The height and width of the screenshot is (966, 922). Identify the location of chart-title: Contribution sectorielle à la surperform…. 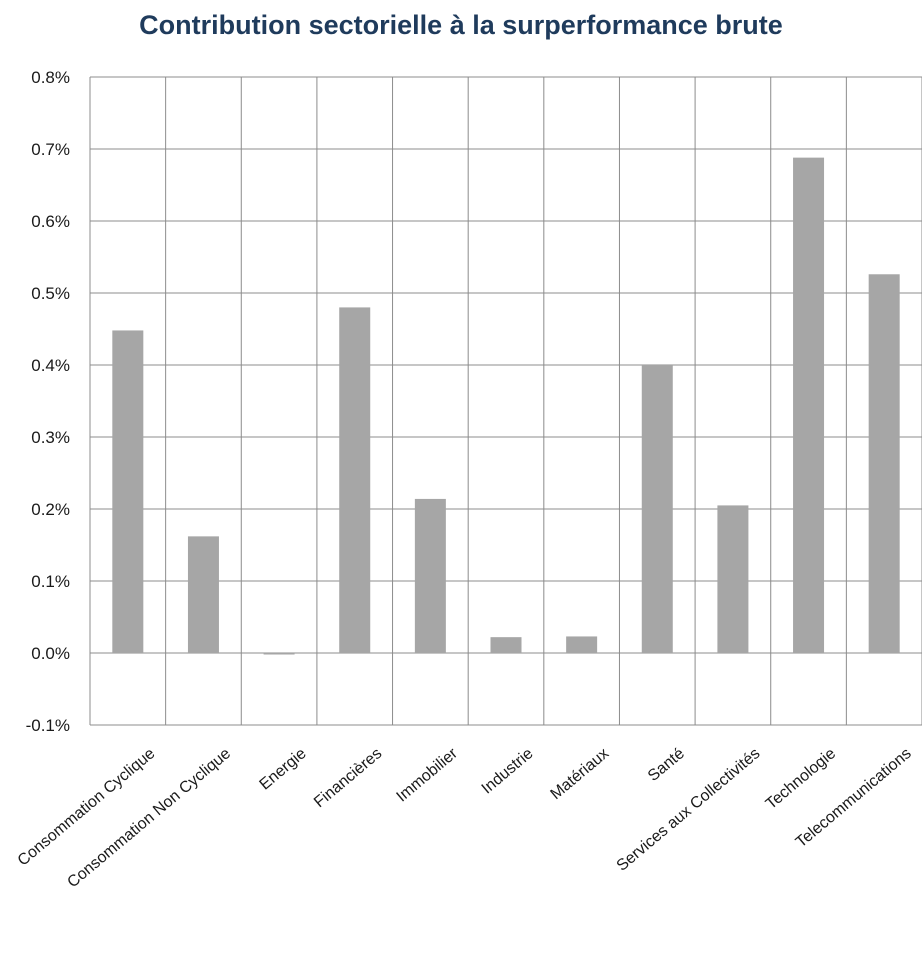
(461, 25).